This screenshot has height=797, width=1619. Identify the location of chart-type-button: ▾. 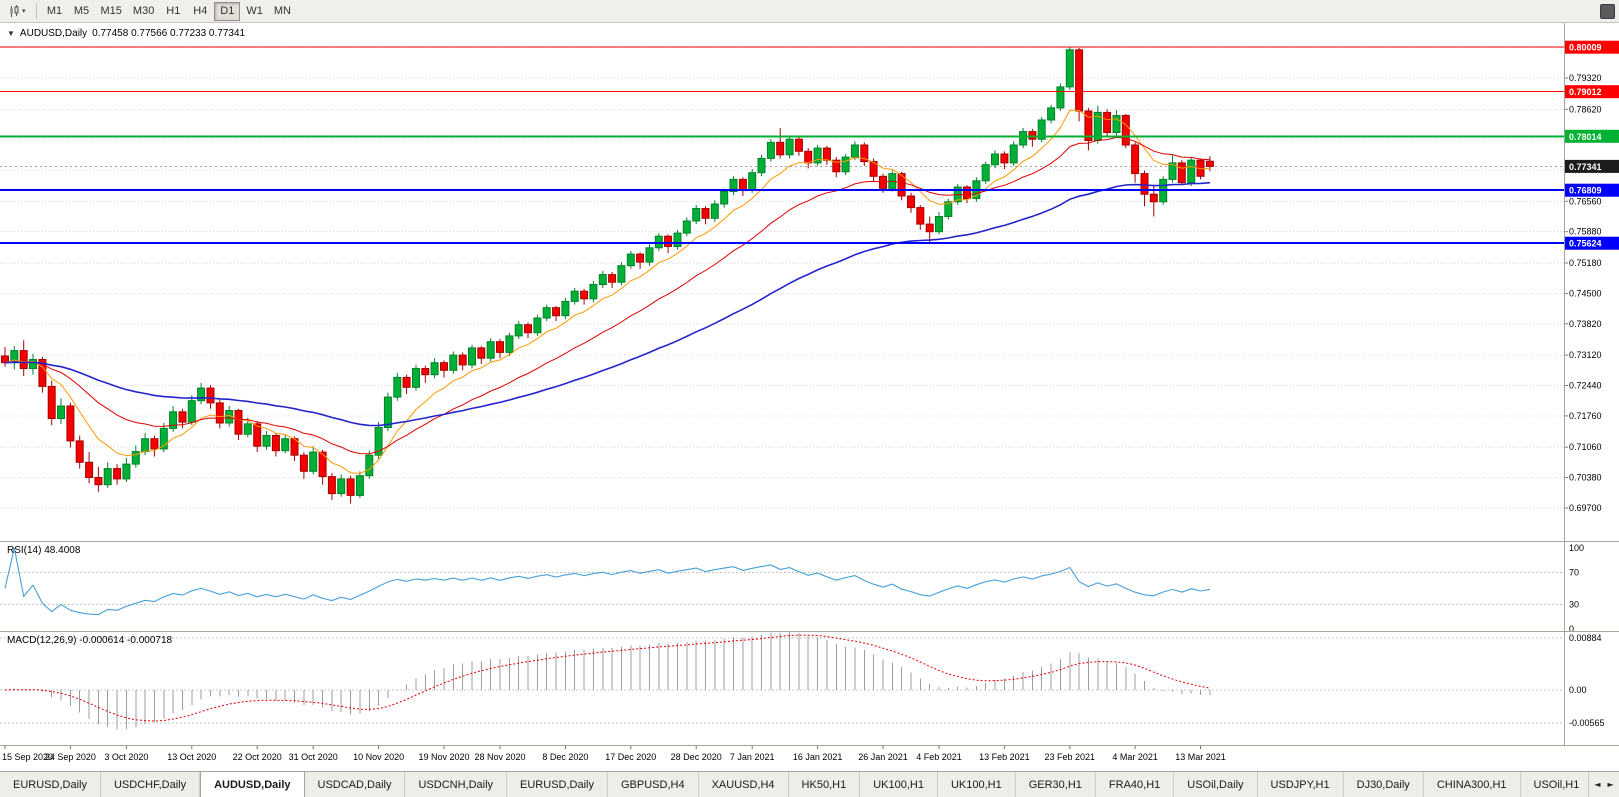
(17, 11).